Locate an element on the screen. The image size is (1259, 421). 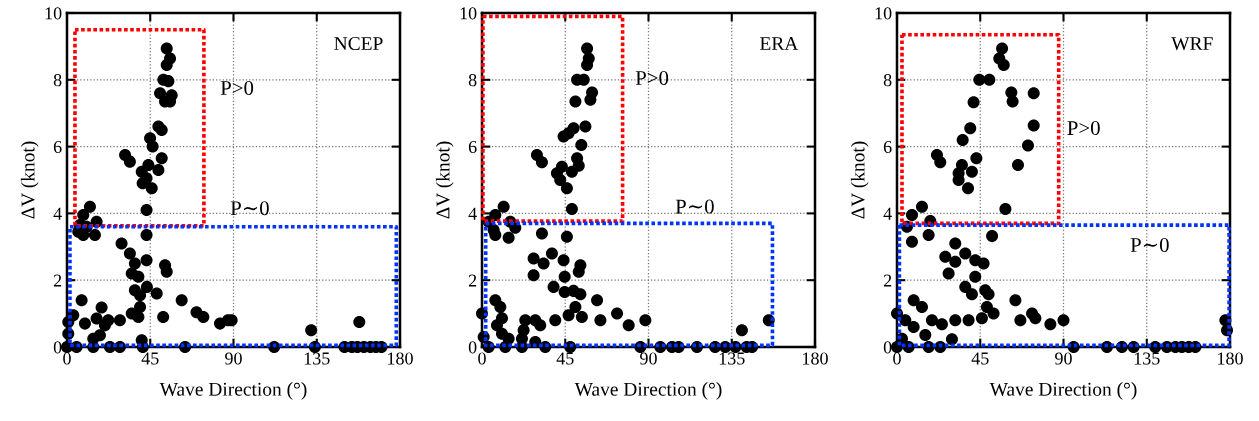
text: NCEP is located at coordinates (358, 44).